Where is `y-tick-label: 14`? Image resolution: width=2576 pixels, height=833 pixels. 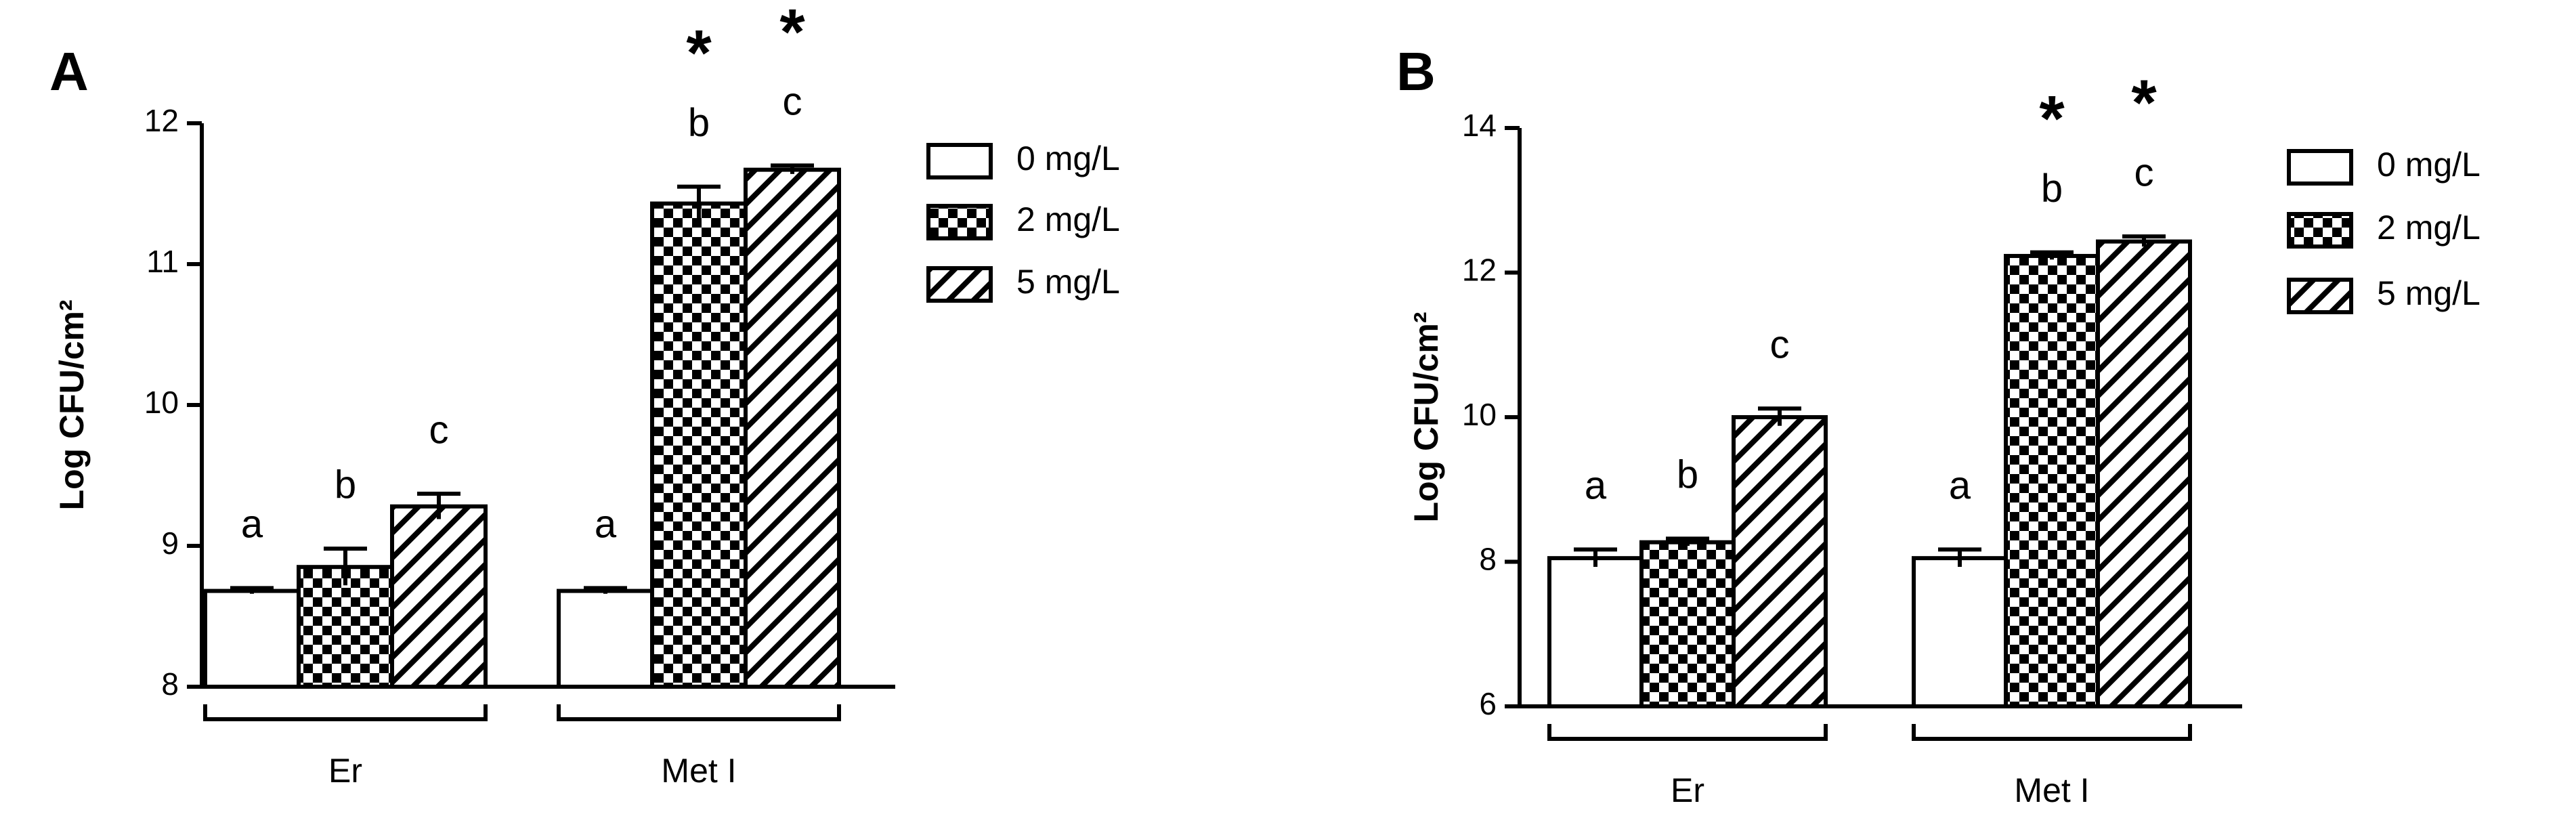
y-tick-label: 14 is located at coordinates (1479, 125).